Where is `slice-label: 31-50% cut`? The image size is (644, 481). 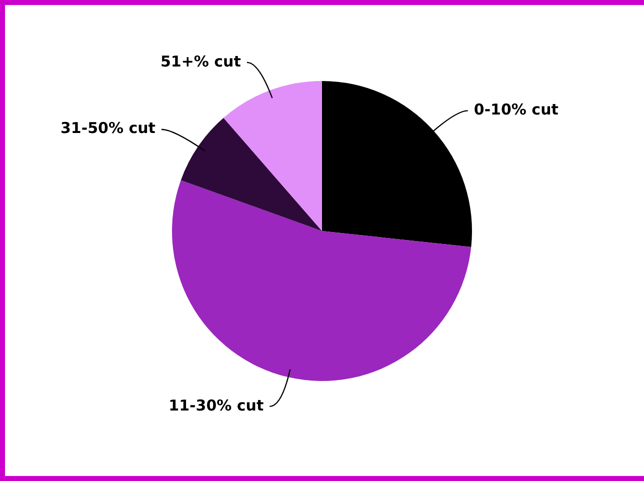 slice-label: 31-50% cut is located at coordinates (108, 128).